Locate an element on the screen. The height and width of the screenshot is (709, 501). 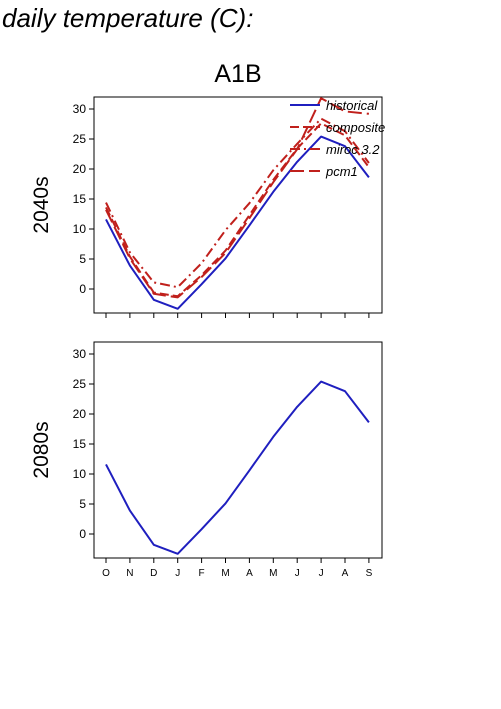
row-label: 2080s is located at coordinates (41, 449).